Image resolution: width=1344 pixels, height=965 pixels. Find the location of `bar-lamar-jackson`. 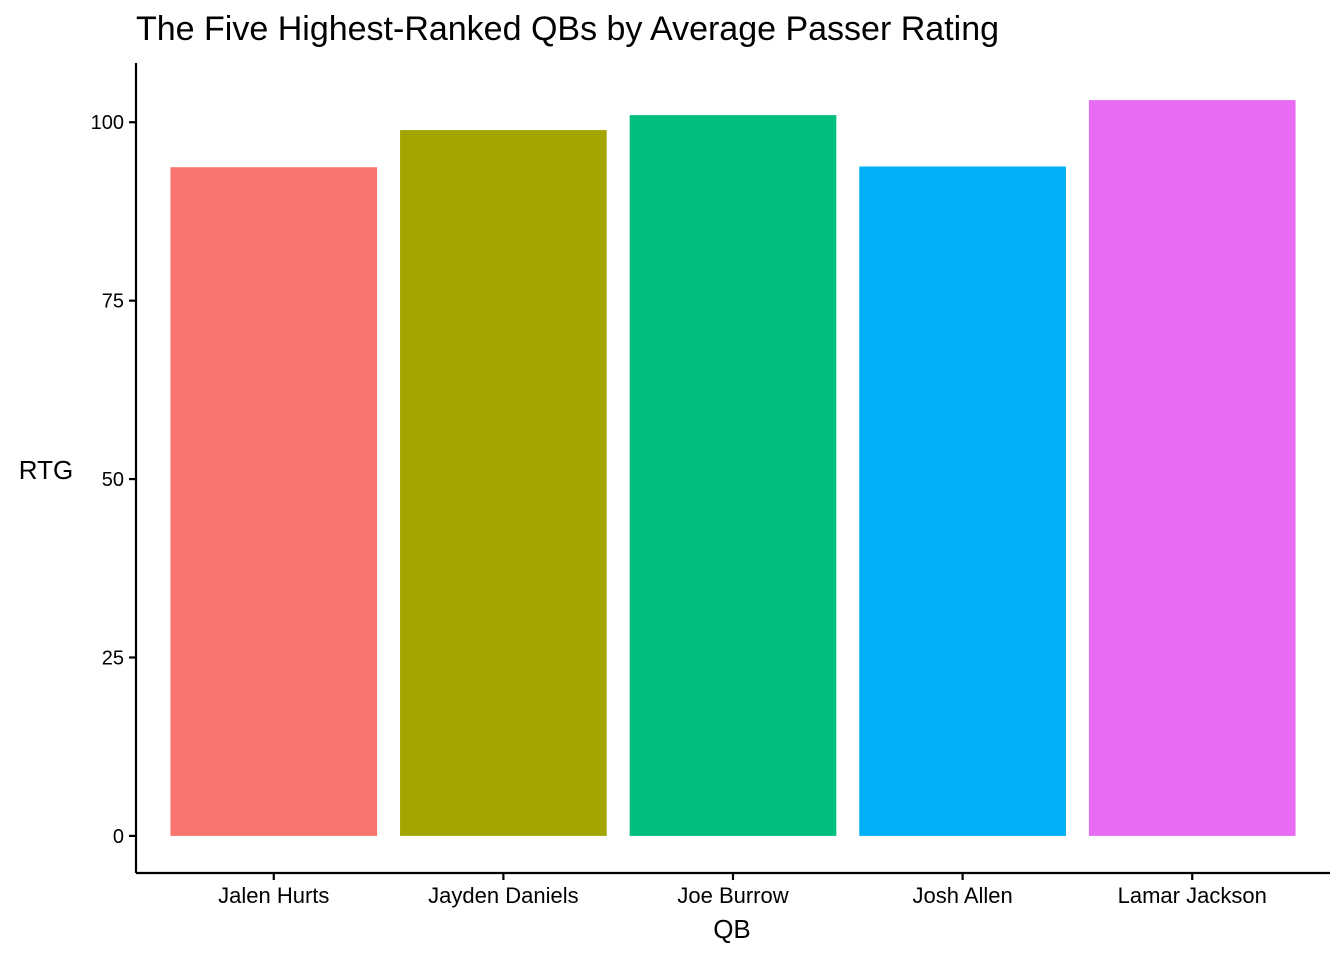

bar-lamar-jackson is located at coordinates (1192, 468).